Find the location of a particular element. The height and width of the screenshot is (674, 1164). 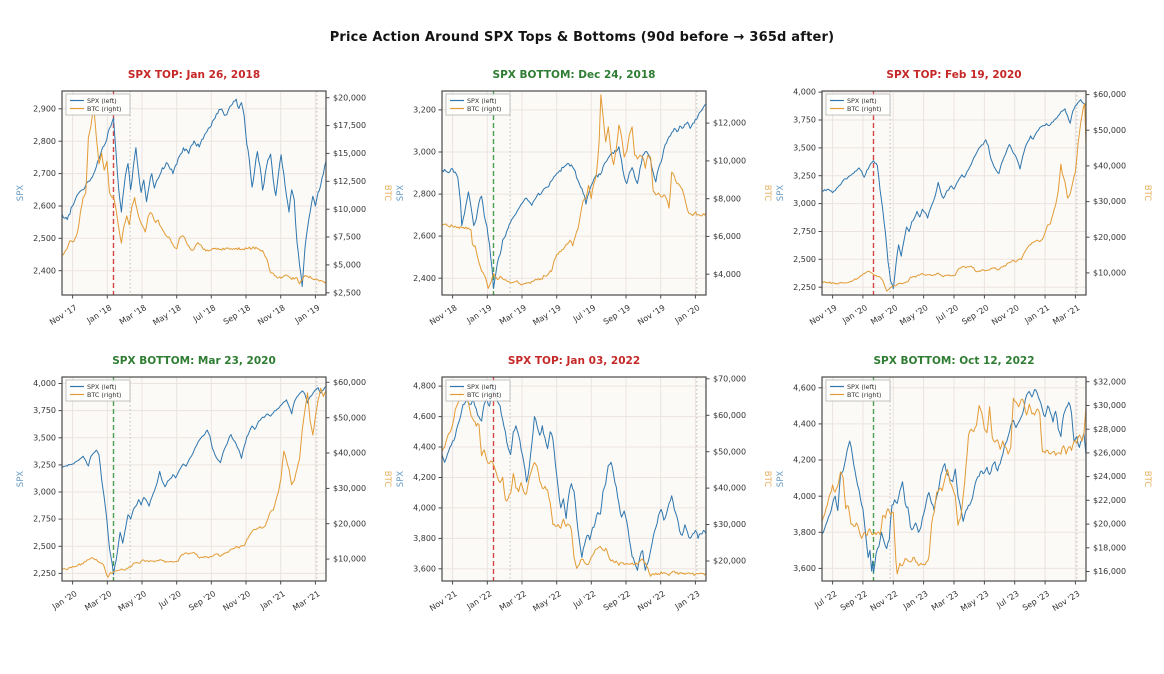

svg-text: $8,000 is located at coordinates (727, 198).